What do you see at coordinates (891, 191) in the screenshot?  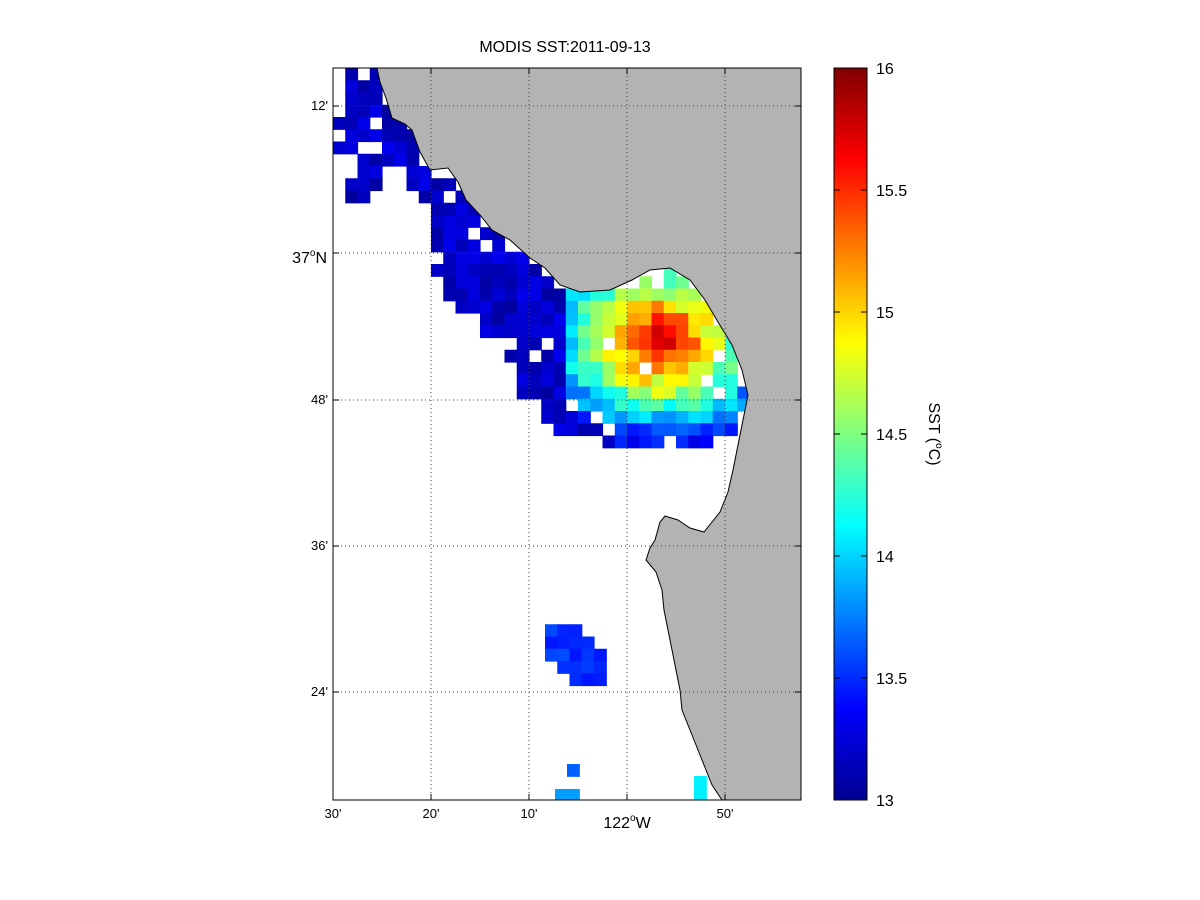 I see `colorbar-tick-label: 15.5` at bounding box center [891, 191].